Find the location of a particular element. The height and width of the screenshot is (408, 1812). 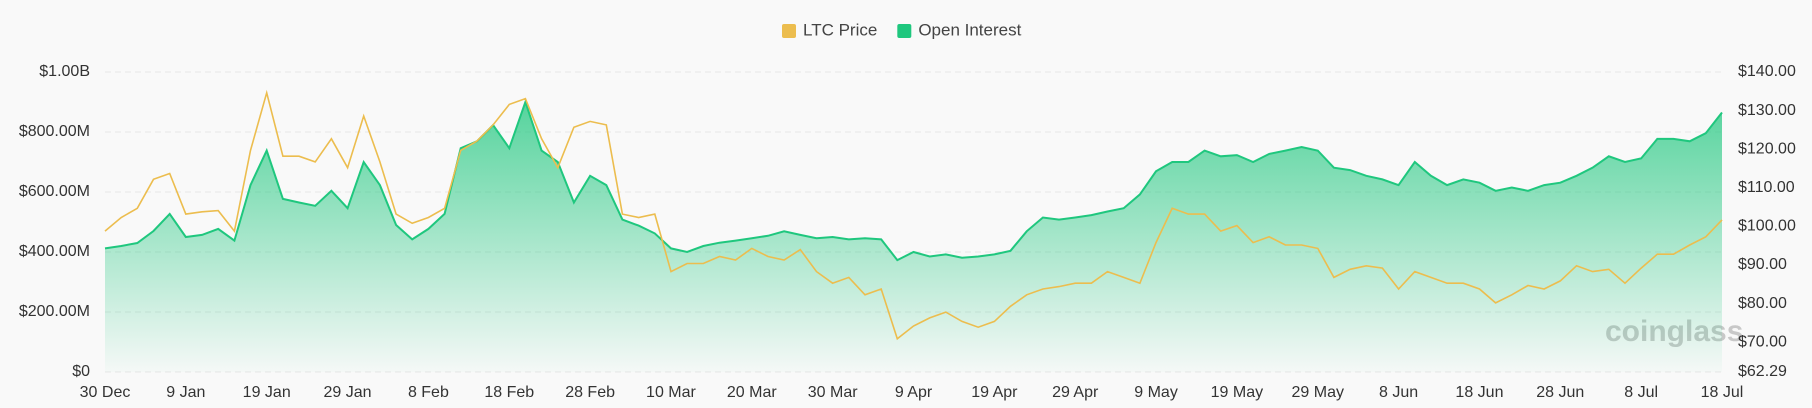

y-tick-label: $1.00B is located at coordinates (64, 71).